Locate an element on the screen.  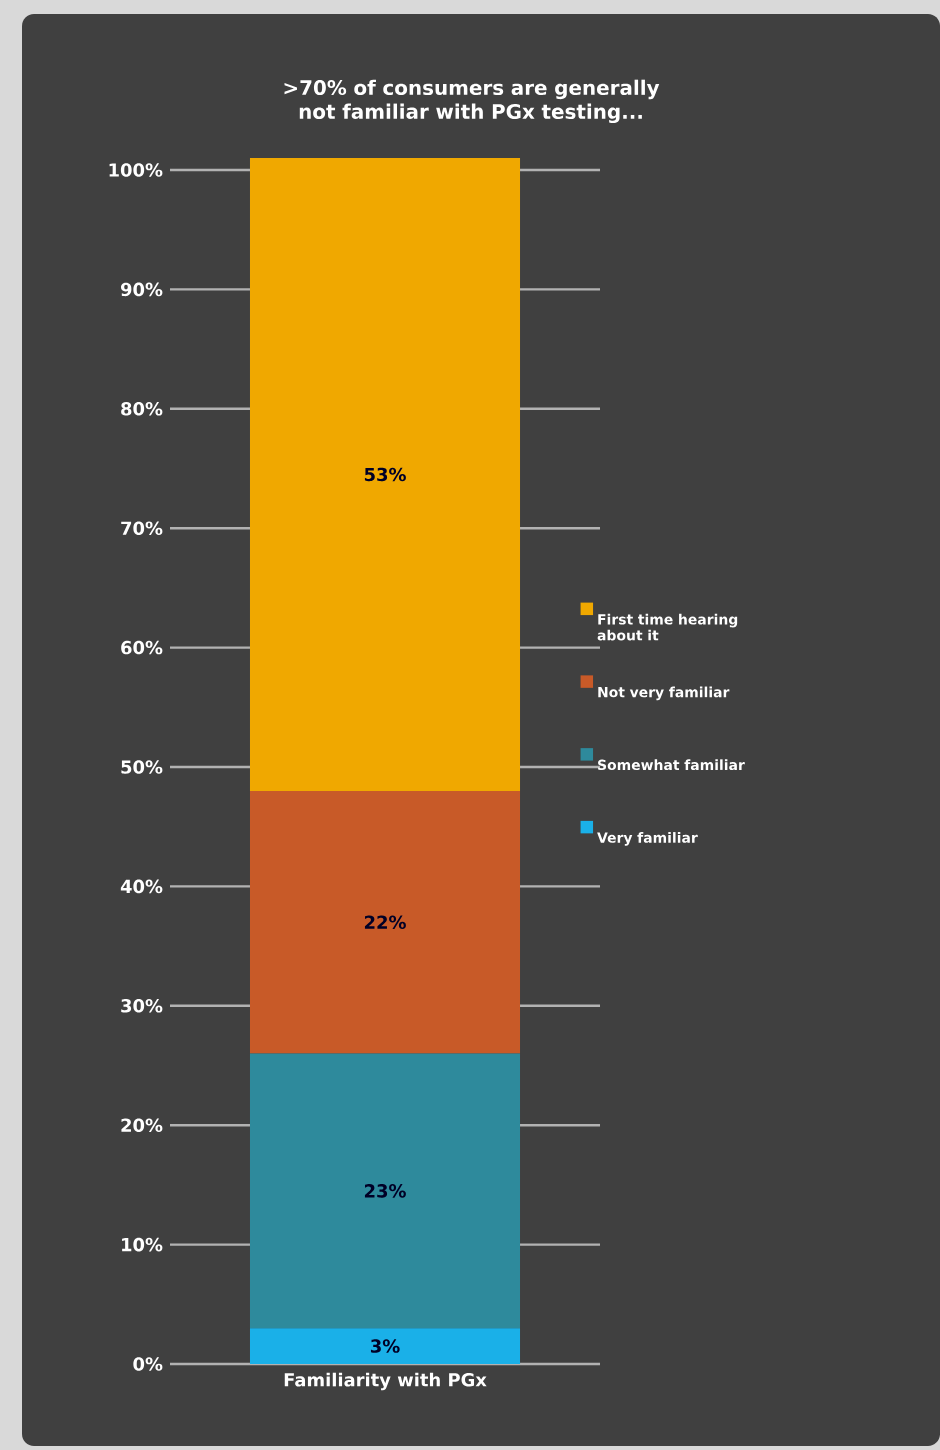
y-tick-label: 40% is located at coordinates (141, 886).